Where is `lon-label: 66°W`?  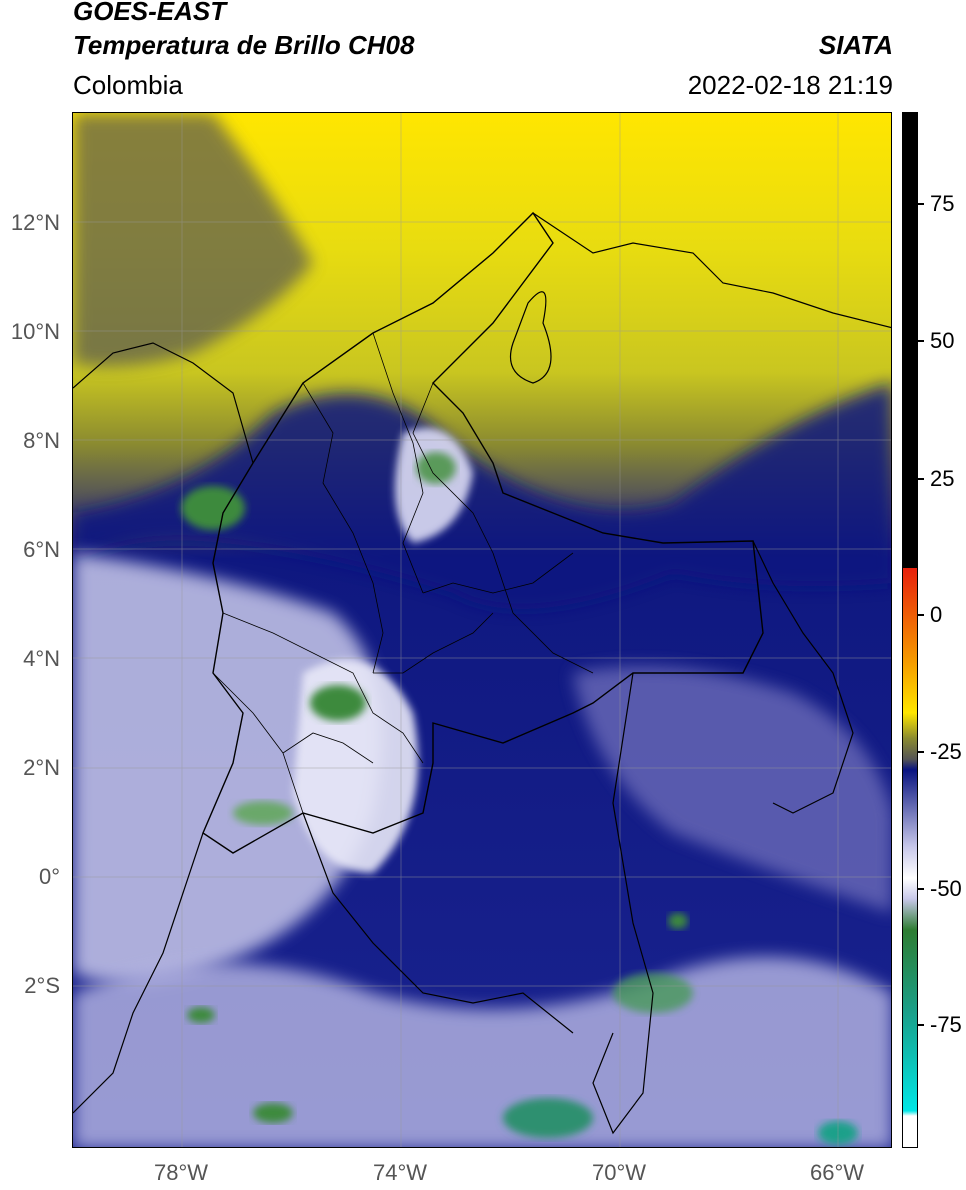
lon-label: 66°W is located at coordinates (837, 1172).